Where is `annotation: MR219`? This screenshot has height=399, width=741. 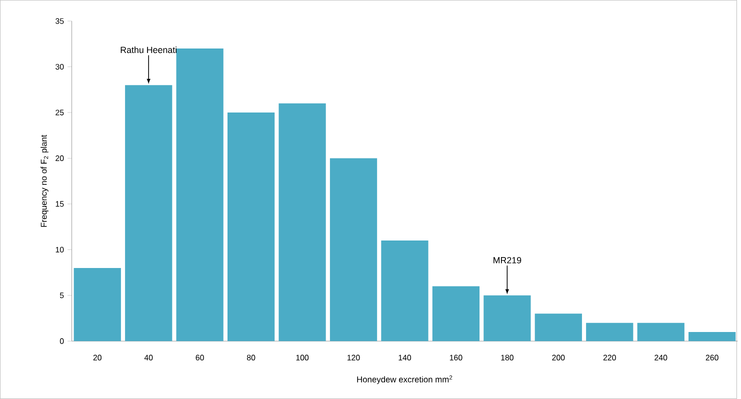 annotation: MR219 is located at coordinates (508, 260).